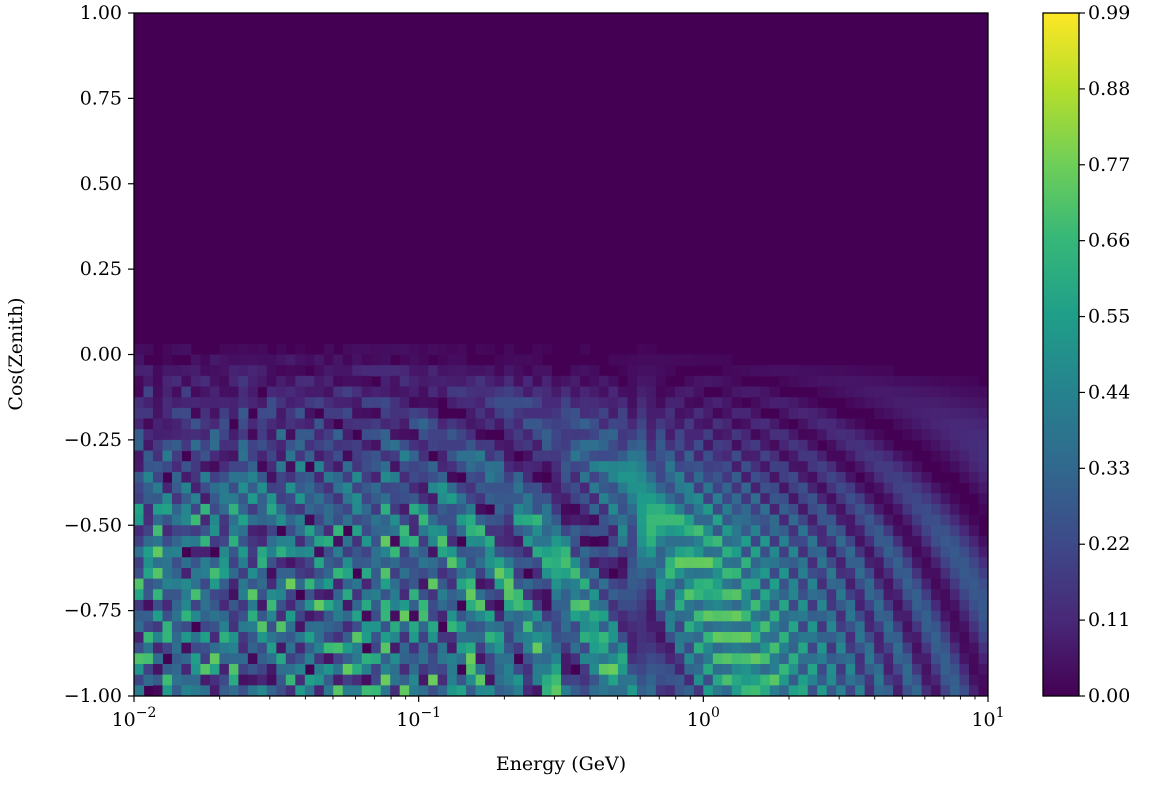  What do you see at coordinates (93, 440) in the screenshot?
I see `y-tick-label: −0.25` at bounding box center [93, 440].